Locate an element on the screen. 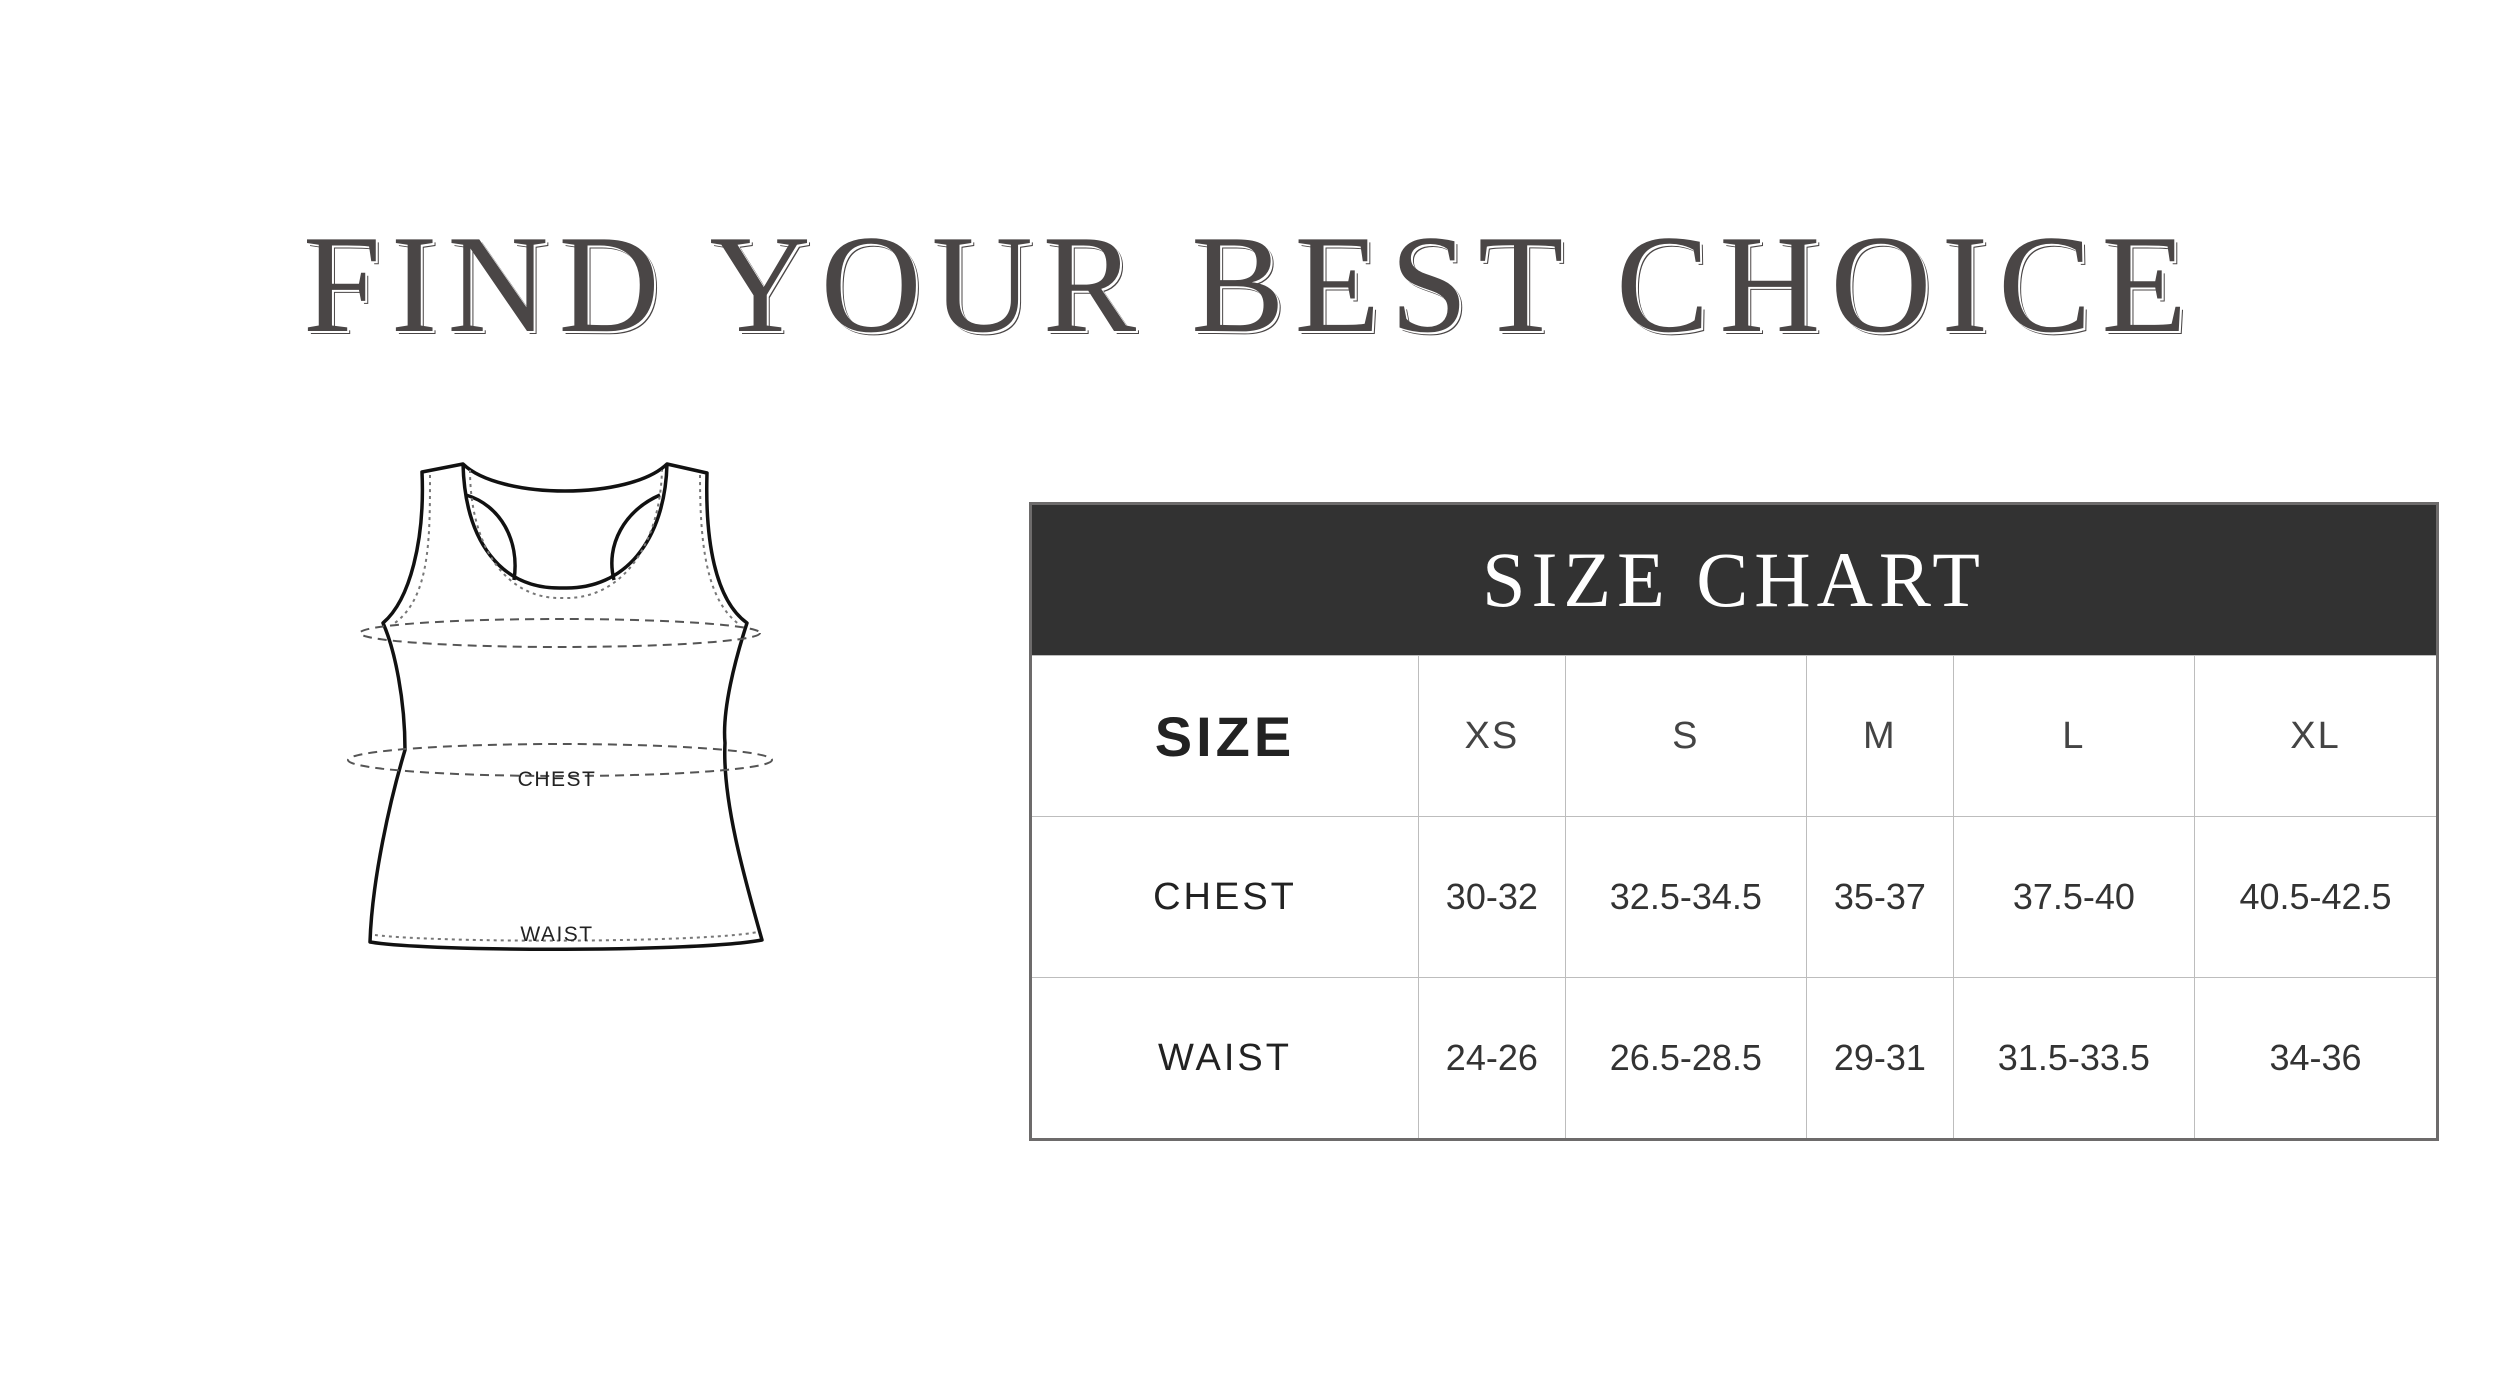  value-cell: 35-37 is located at coordinates (1880, 897).